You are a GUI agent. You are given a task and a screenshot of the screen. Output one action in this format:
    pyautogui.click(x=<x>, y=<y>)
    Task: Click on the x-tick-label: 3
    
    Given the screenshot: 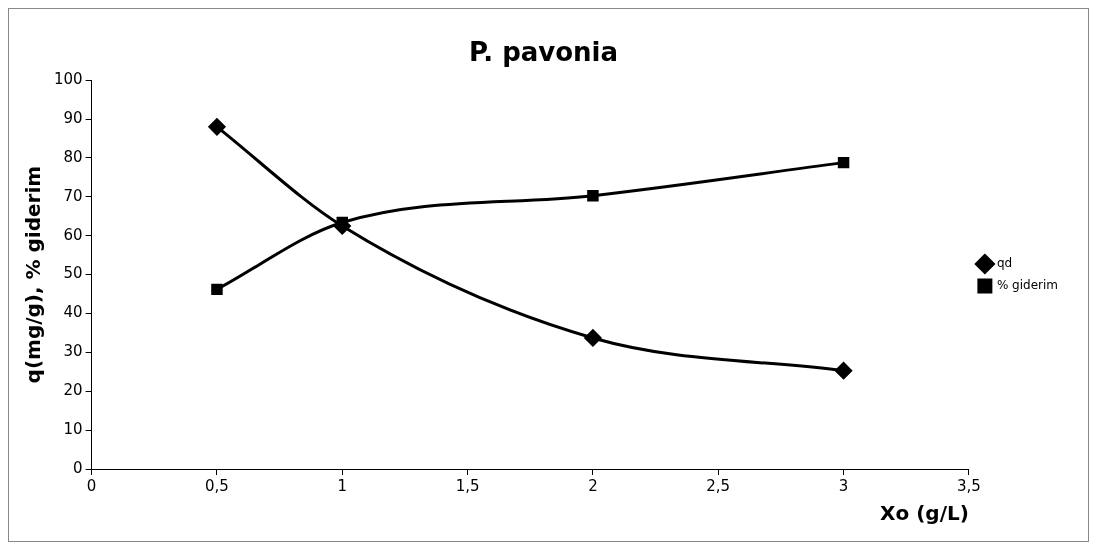 What is the action you would take?
    pyautogui.click(x=843, y=485)
    